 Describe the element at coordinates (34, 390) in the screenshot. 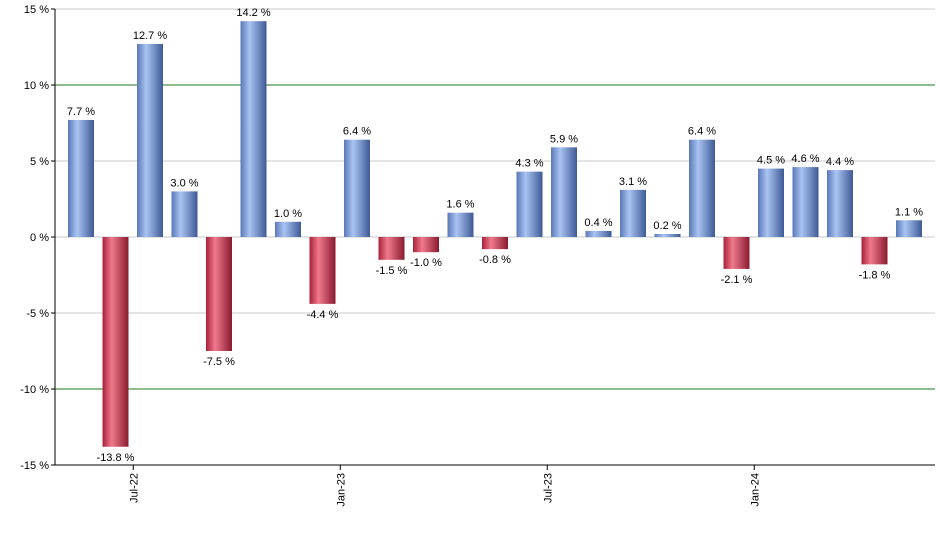

I see `y-tick-label: -10 %` at that location.